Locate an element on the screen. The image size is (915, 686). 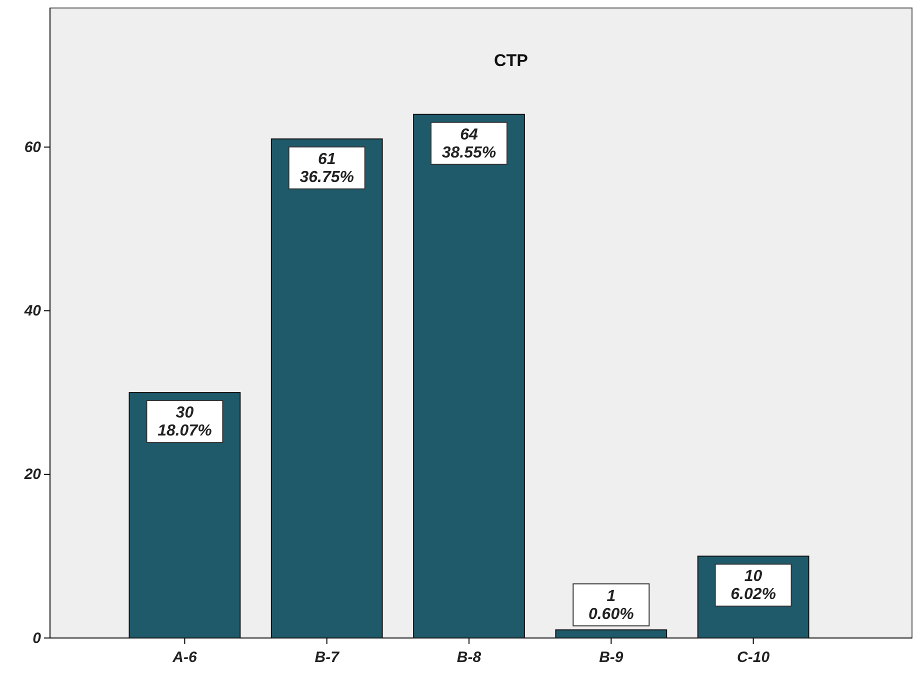
y-tick-label: 20 is located at coordinates (32, 475).